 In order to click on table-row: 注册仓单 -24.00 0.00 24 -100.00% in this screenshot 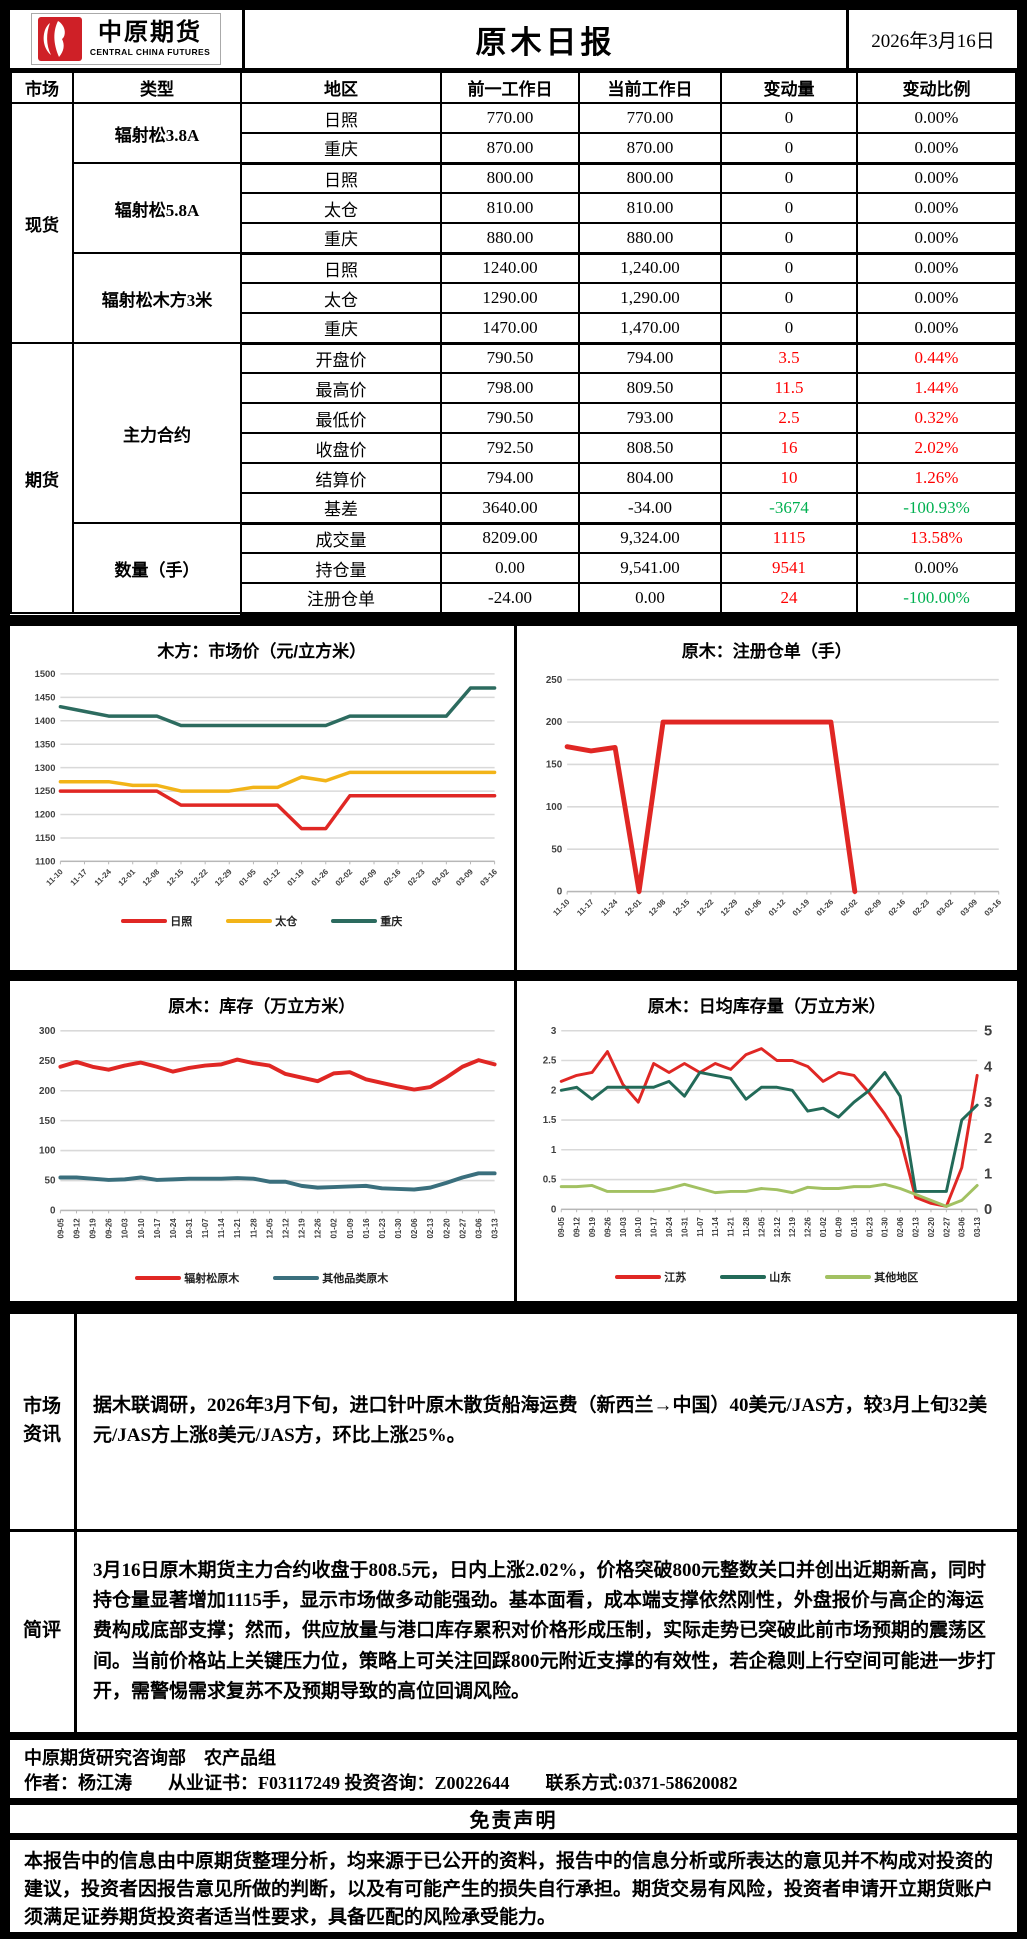, I will do `click(514, 598)`.